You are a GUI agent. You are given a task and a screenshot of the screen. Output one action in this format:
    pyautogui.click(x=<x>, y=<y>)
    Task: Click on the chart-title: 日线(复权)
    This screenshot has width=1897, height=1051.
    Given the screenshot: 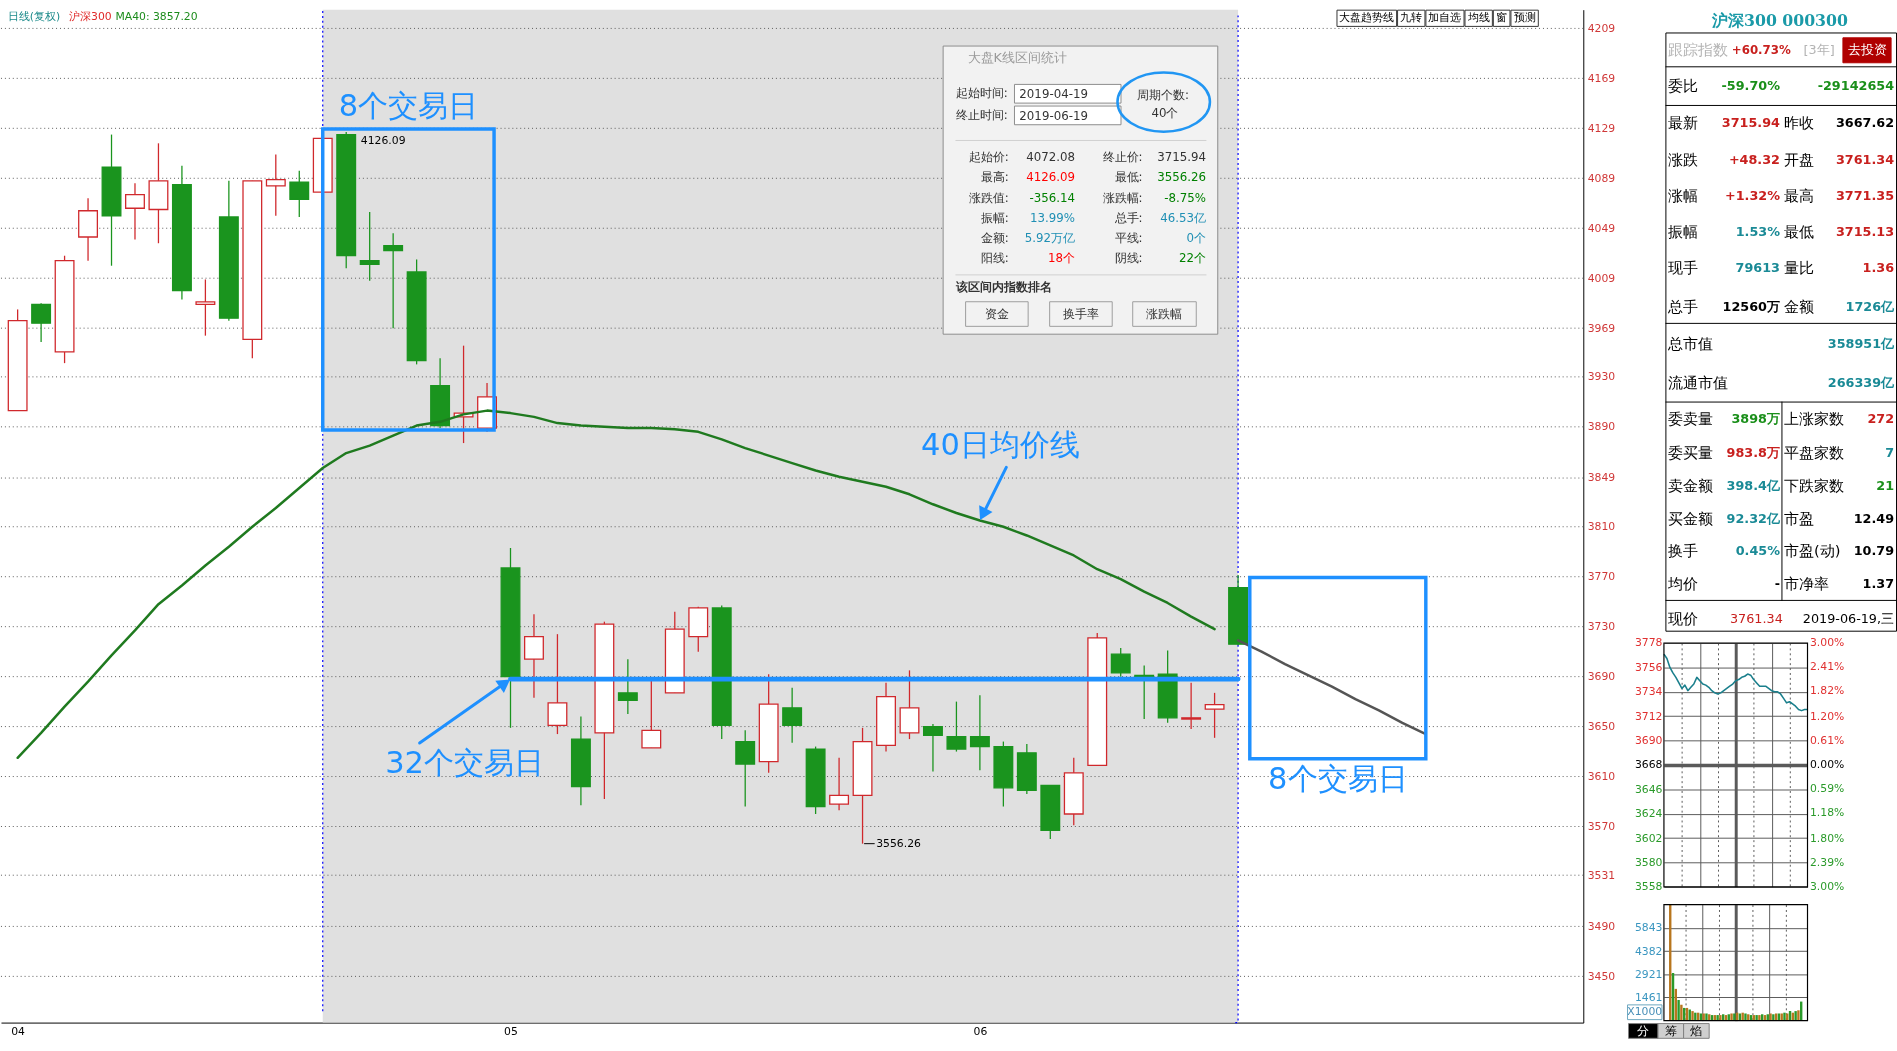 What is the action you would take?
    pyautogui.click(x=34, y=17)
    